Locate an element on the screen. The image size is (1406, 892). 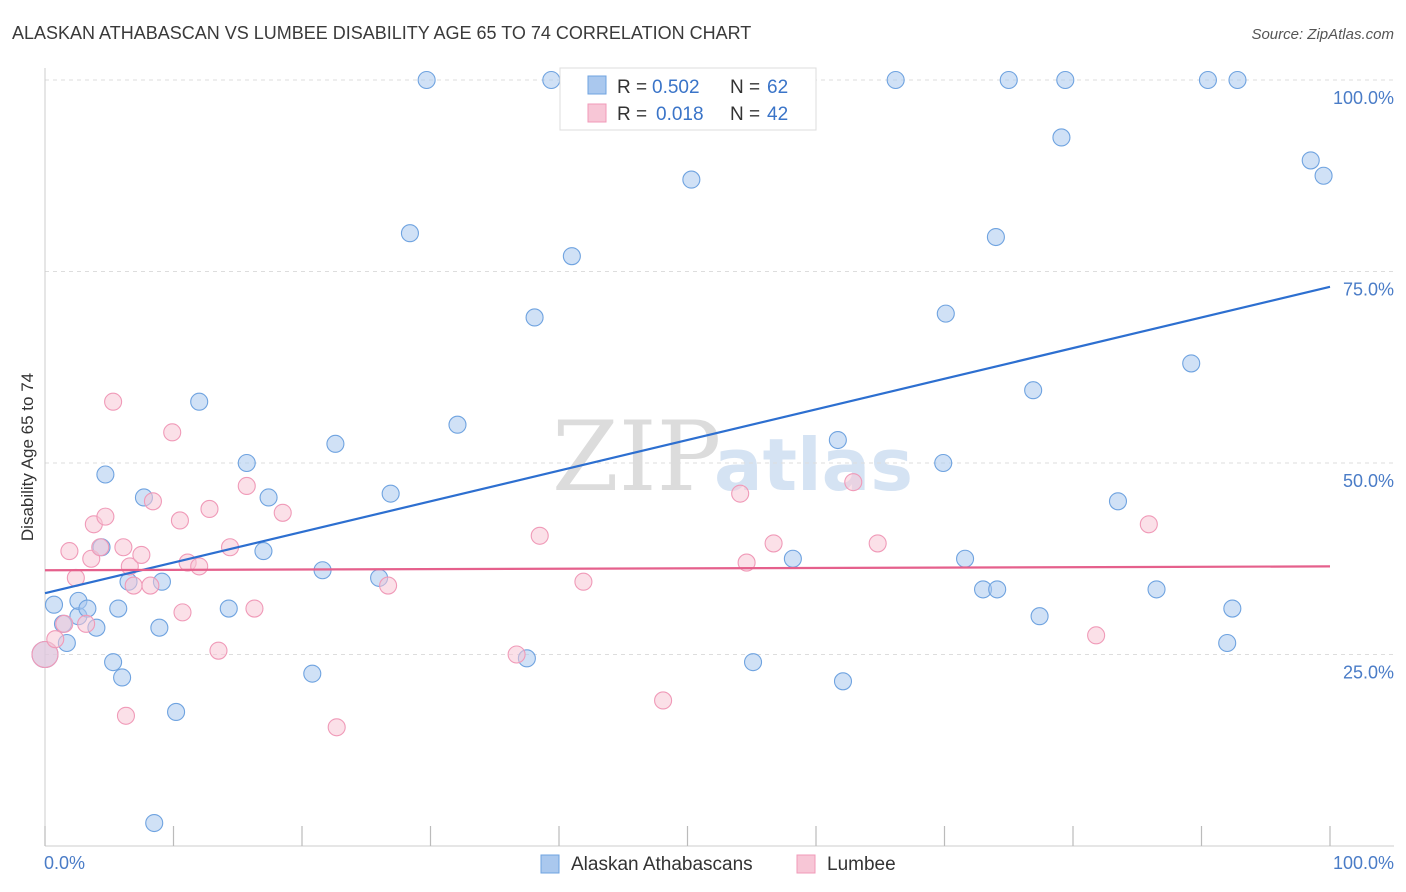
y-tick-label-0: 100.0% is located at coordinates (1363, 98).